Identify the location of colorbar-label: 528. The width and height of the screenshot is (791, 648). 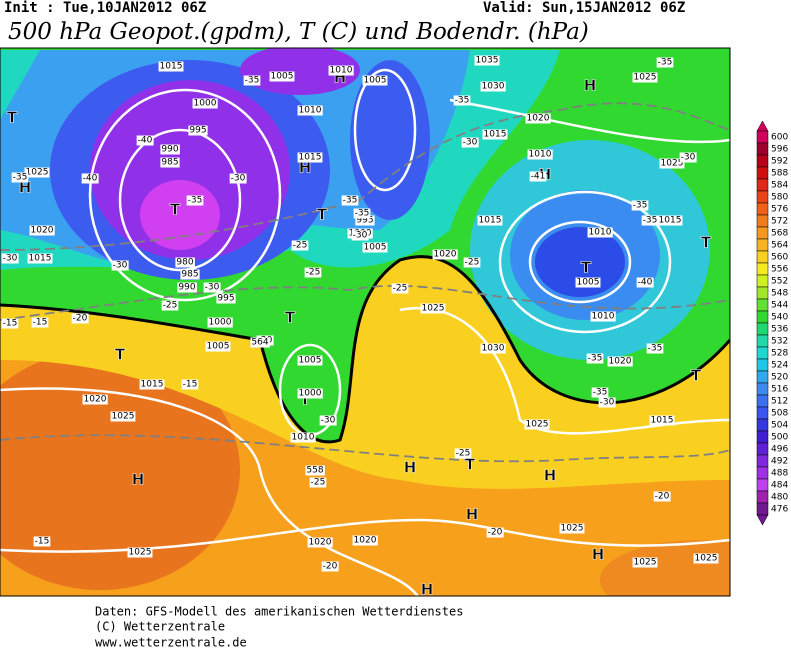
(779, 354).